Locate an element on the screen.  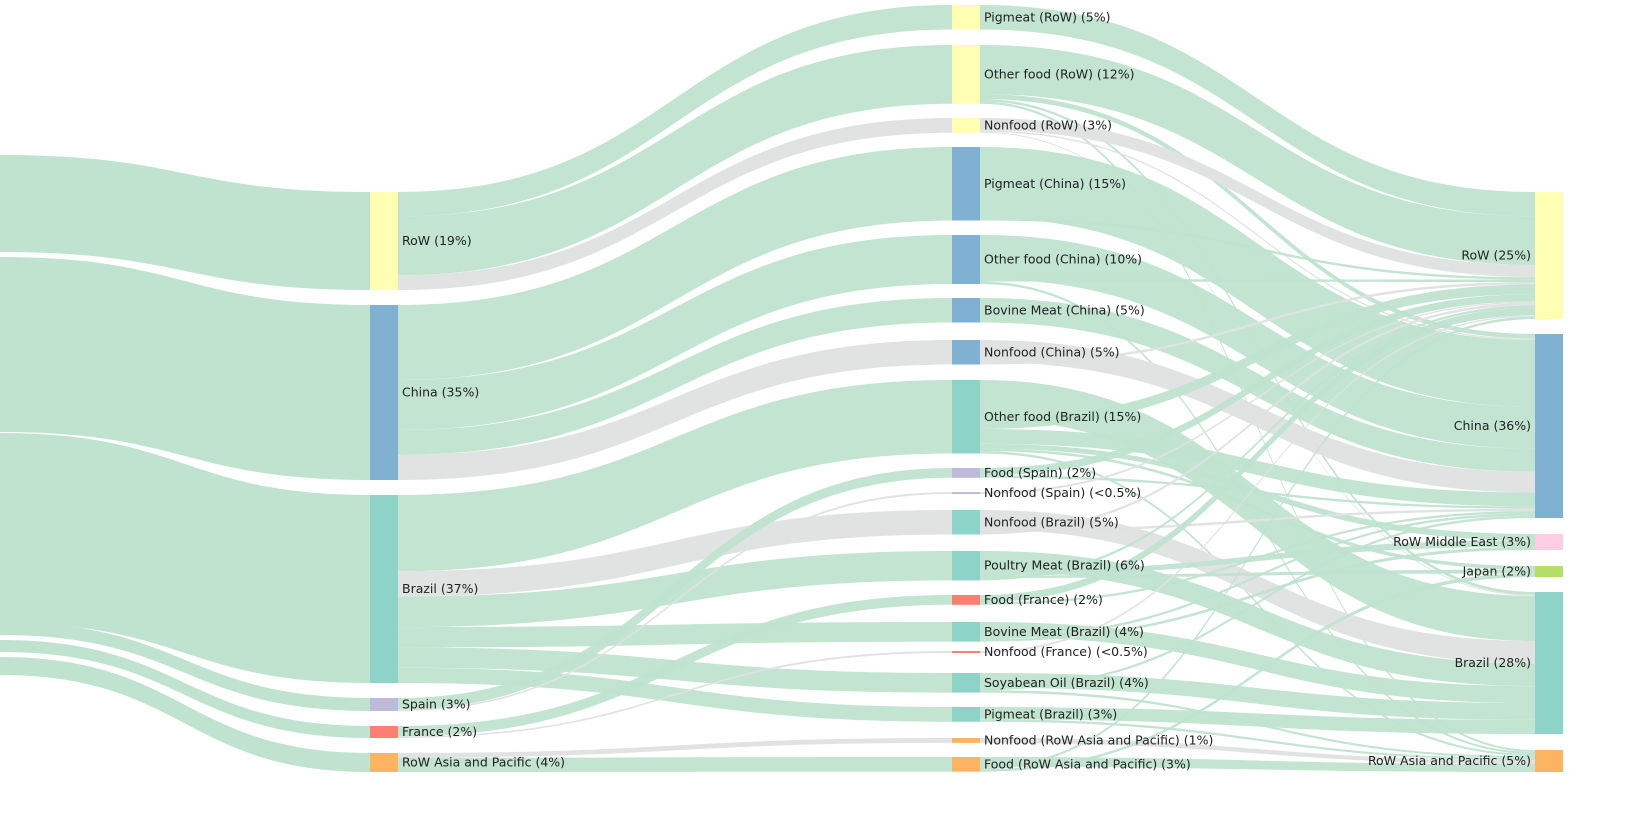
link-nf_br-to-d_row is located at coordinates (1257, 418).